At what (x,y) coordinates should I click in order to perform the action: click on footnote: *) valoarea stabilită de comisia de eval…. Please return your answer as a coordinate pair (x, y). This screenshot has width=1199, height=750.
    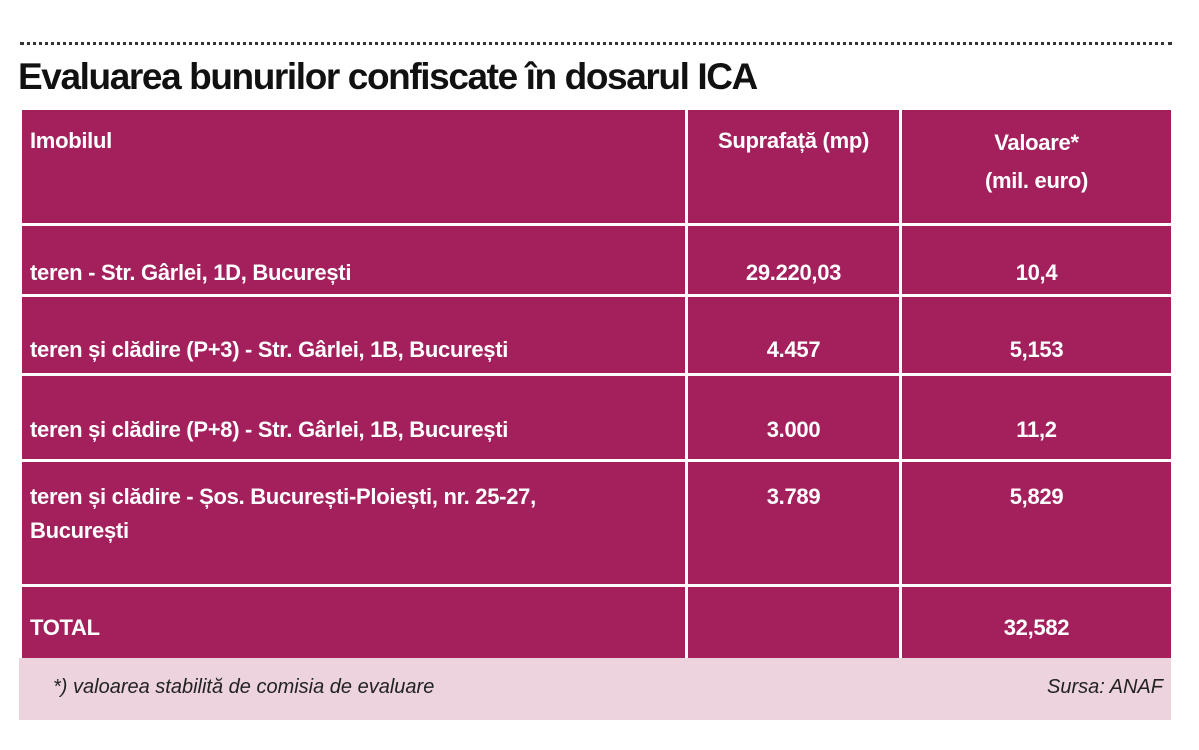
    Looking at the image, I should click on (244, 687).